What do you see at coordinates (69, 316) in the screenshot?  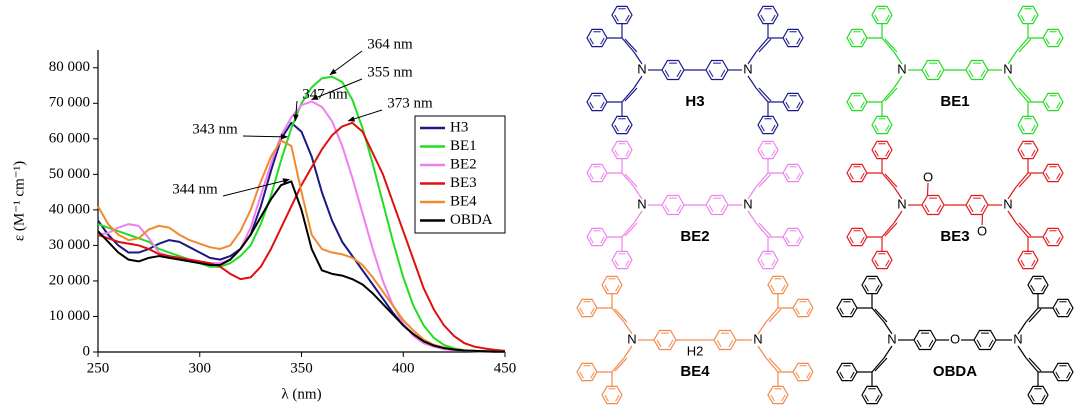 I see `y-tick-label: 10 000` at bounding box center [69, 316].